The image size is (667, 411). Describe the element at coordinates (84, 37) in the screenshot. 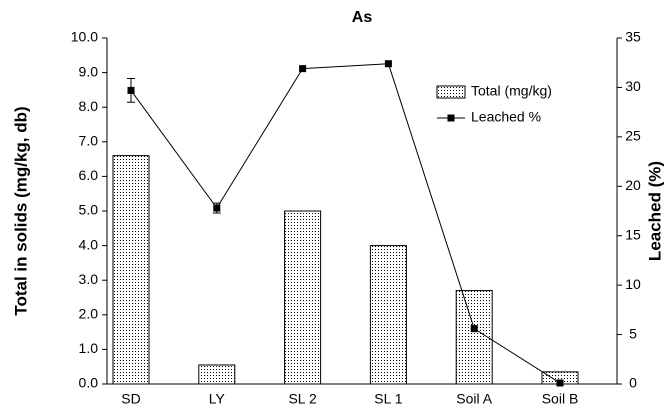

I see `y-tick-label: 10.0` at that location.